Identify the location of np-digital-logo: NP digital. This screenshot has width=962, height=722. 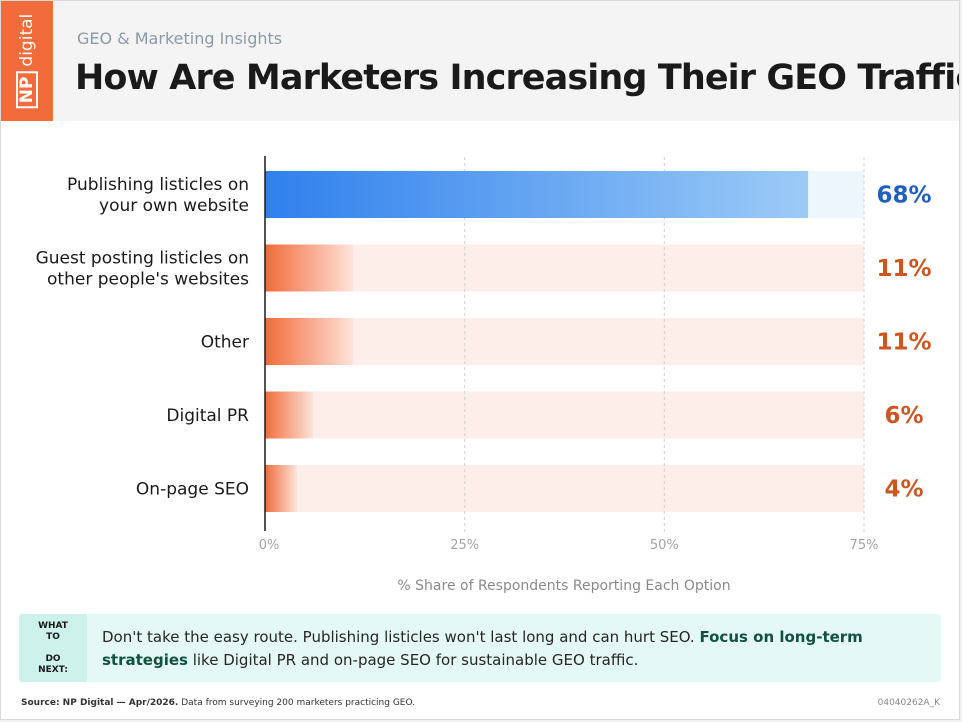
(27, 61).